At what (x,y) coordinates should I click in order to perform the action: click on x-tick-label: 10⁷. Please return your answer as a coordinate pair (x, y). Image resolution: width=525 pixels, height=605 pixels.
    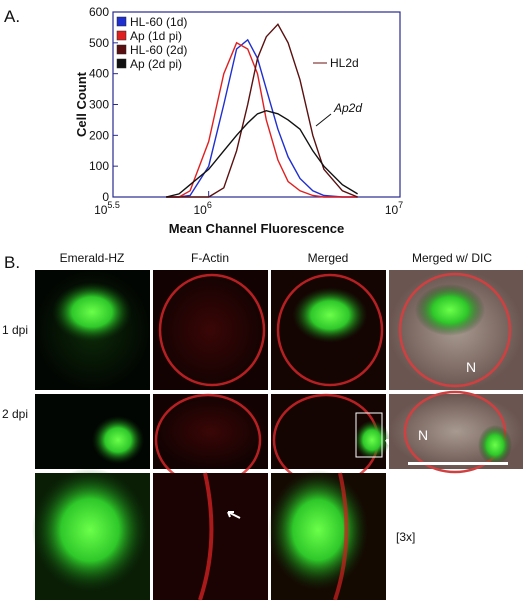
    Looking at the image, I should click on (394, 208).